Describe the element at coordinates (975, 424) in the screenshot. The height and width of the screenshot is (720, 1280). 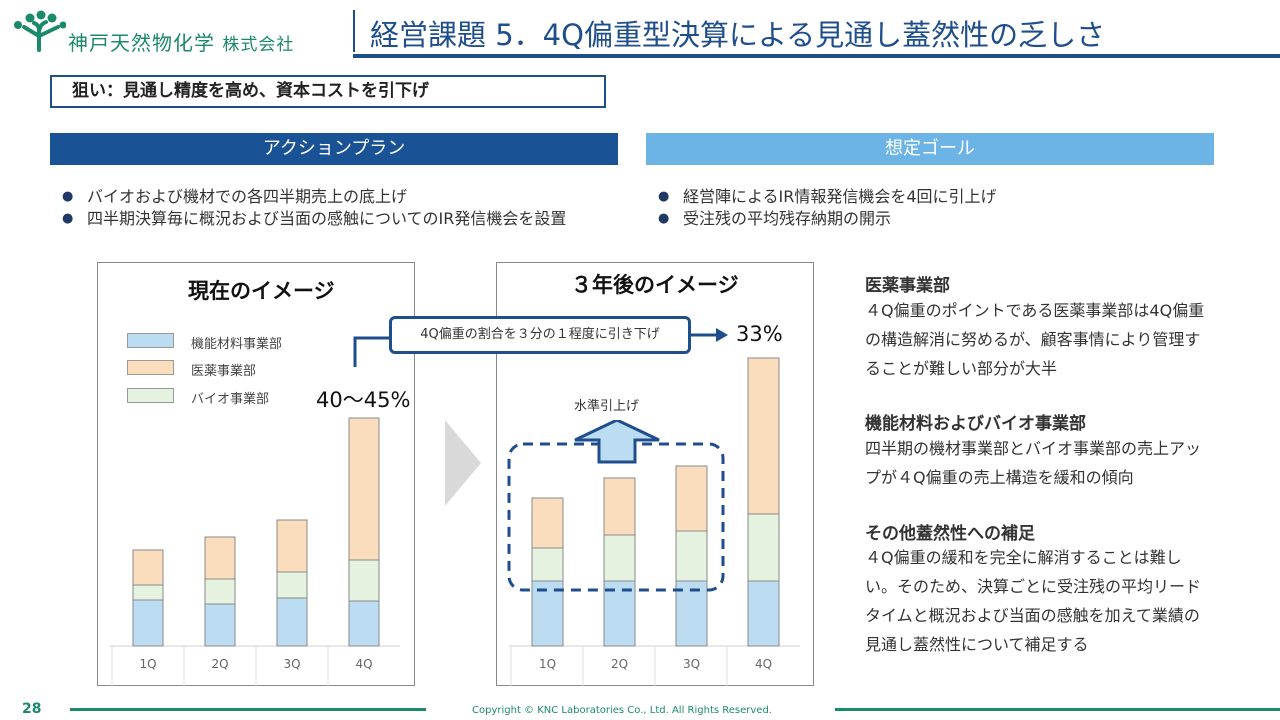
I see `section-functional-bio-heading: 機能材料およびバイオ事業部` at that location.